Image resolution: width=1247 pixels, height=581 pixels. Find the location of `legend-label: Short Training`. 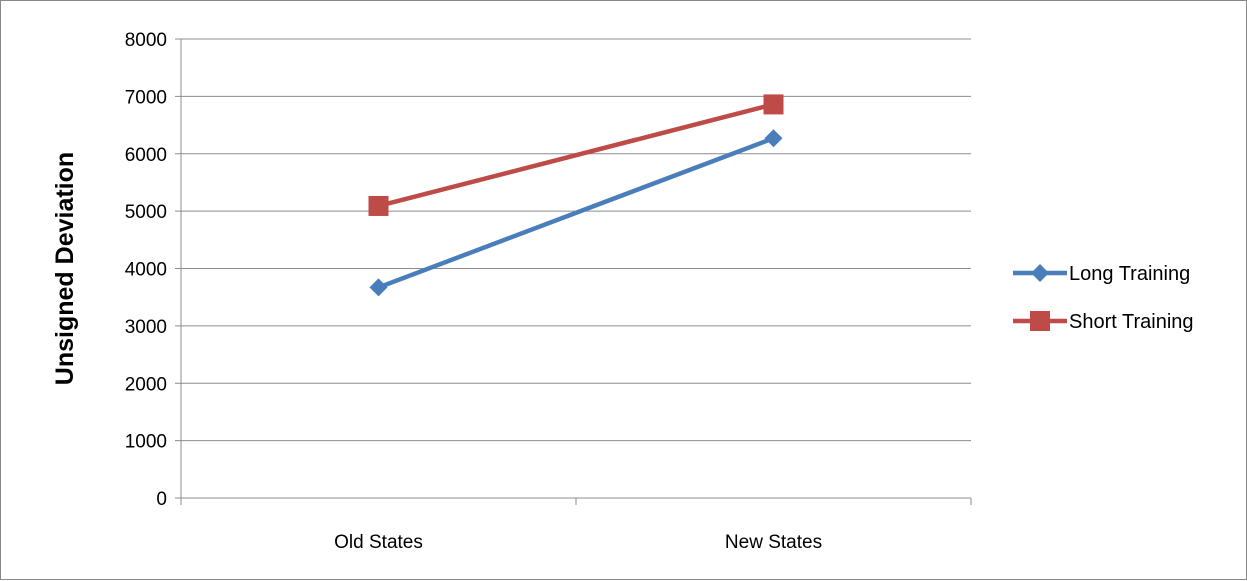

legend-label: Short Training is located at coordinates (1131, 322).